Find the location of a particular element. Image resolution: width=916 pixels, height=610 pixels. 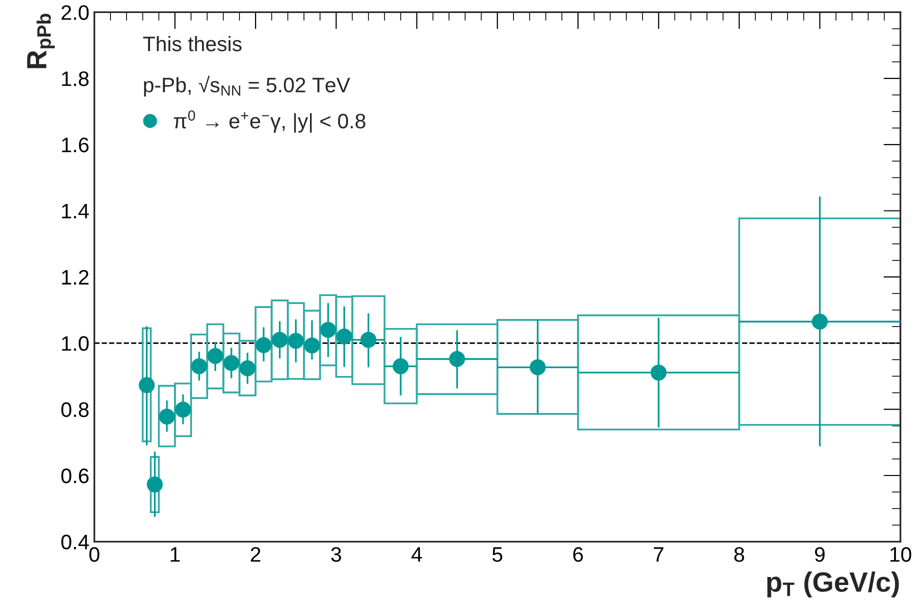

y-tick-label: 0.4 is located at coordinates (75, 542).